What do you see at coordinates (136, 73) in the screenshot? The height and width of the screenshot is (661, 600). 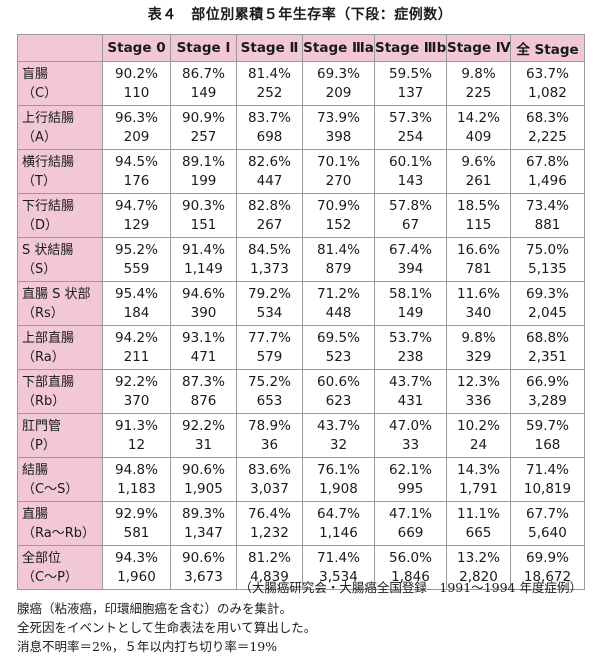 I see `survival-rate: 90.2%` at bounding box center [136, 73].